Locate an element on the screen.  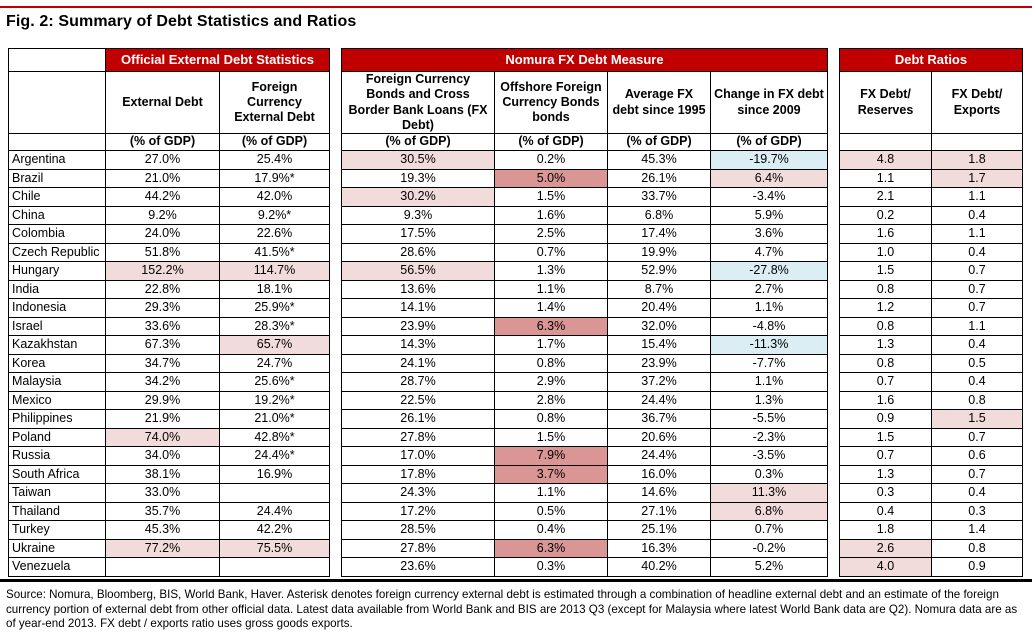
table-row: China 9.2% 9.2%* 9.3% 1.6% 6.8% 5.9% 0.2 0.4 is located at coordinates (515, 215).